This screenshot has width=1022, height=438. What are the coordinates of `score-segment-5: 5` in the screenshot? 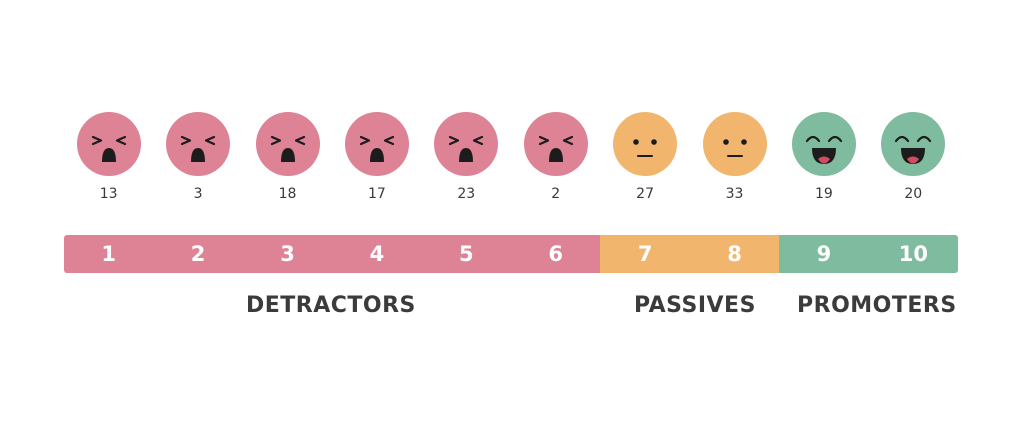 It's located at (466, 254).